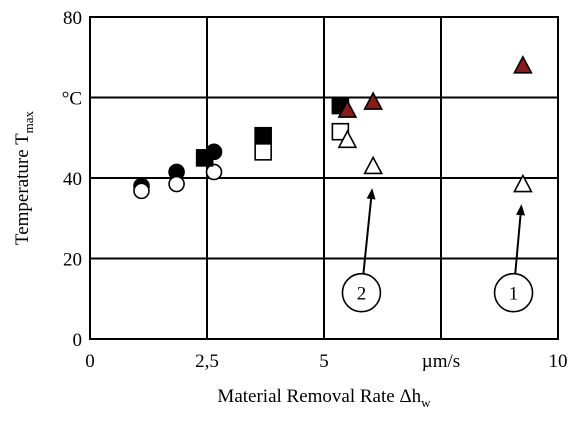 The image size is (576, 421). I want to click on x-tick-label-3: µm/s, so click(441, 361).